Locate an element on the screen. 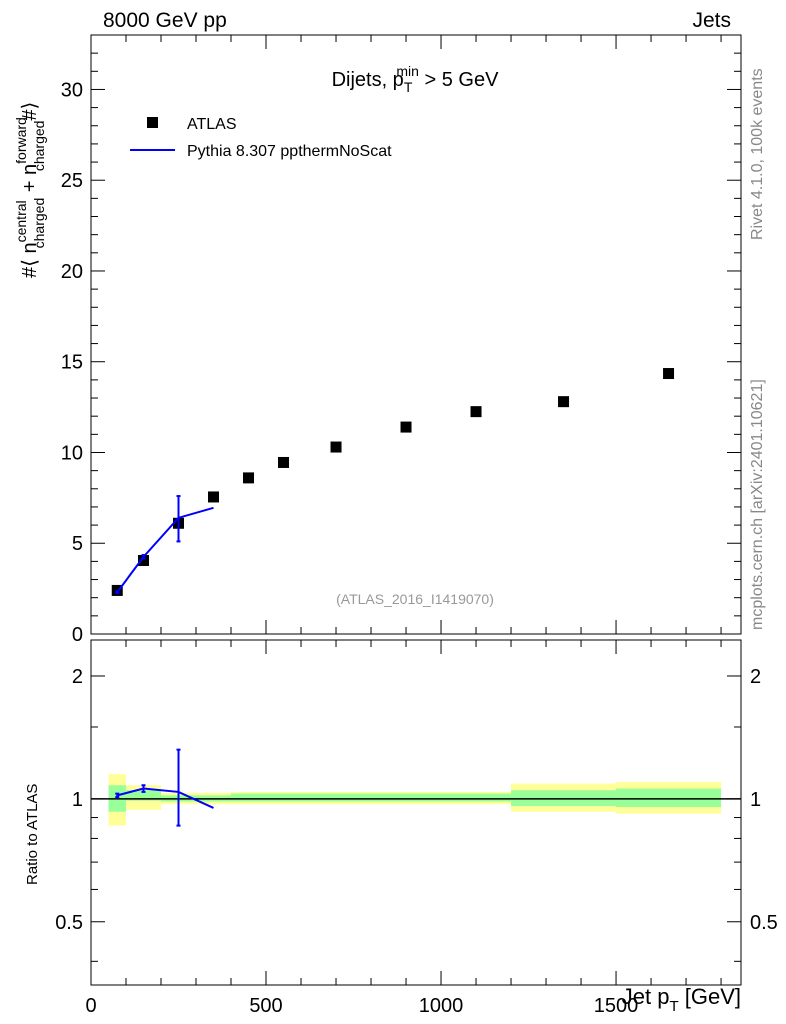 The image size is (786, 1024). y-tick-label: 25 is located at coordinates (72, 181).